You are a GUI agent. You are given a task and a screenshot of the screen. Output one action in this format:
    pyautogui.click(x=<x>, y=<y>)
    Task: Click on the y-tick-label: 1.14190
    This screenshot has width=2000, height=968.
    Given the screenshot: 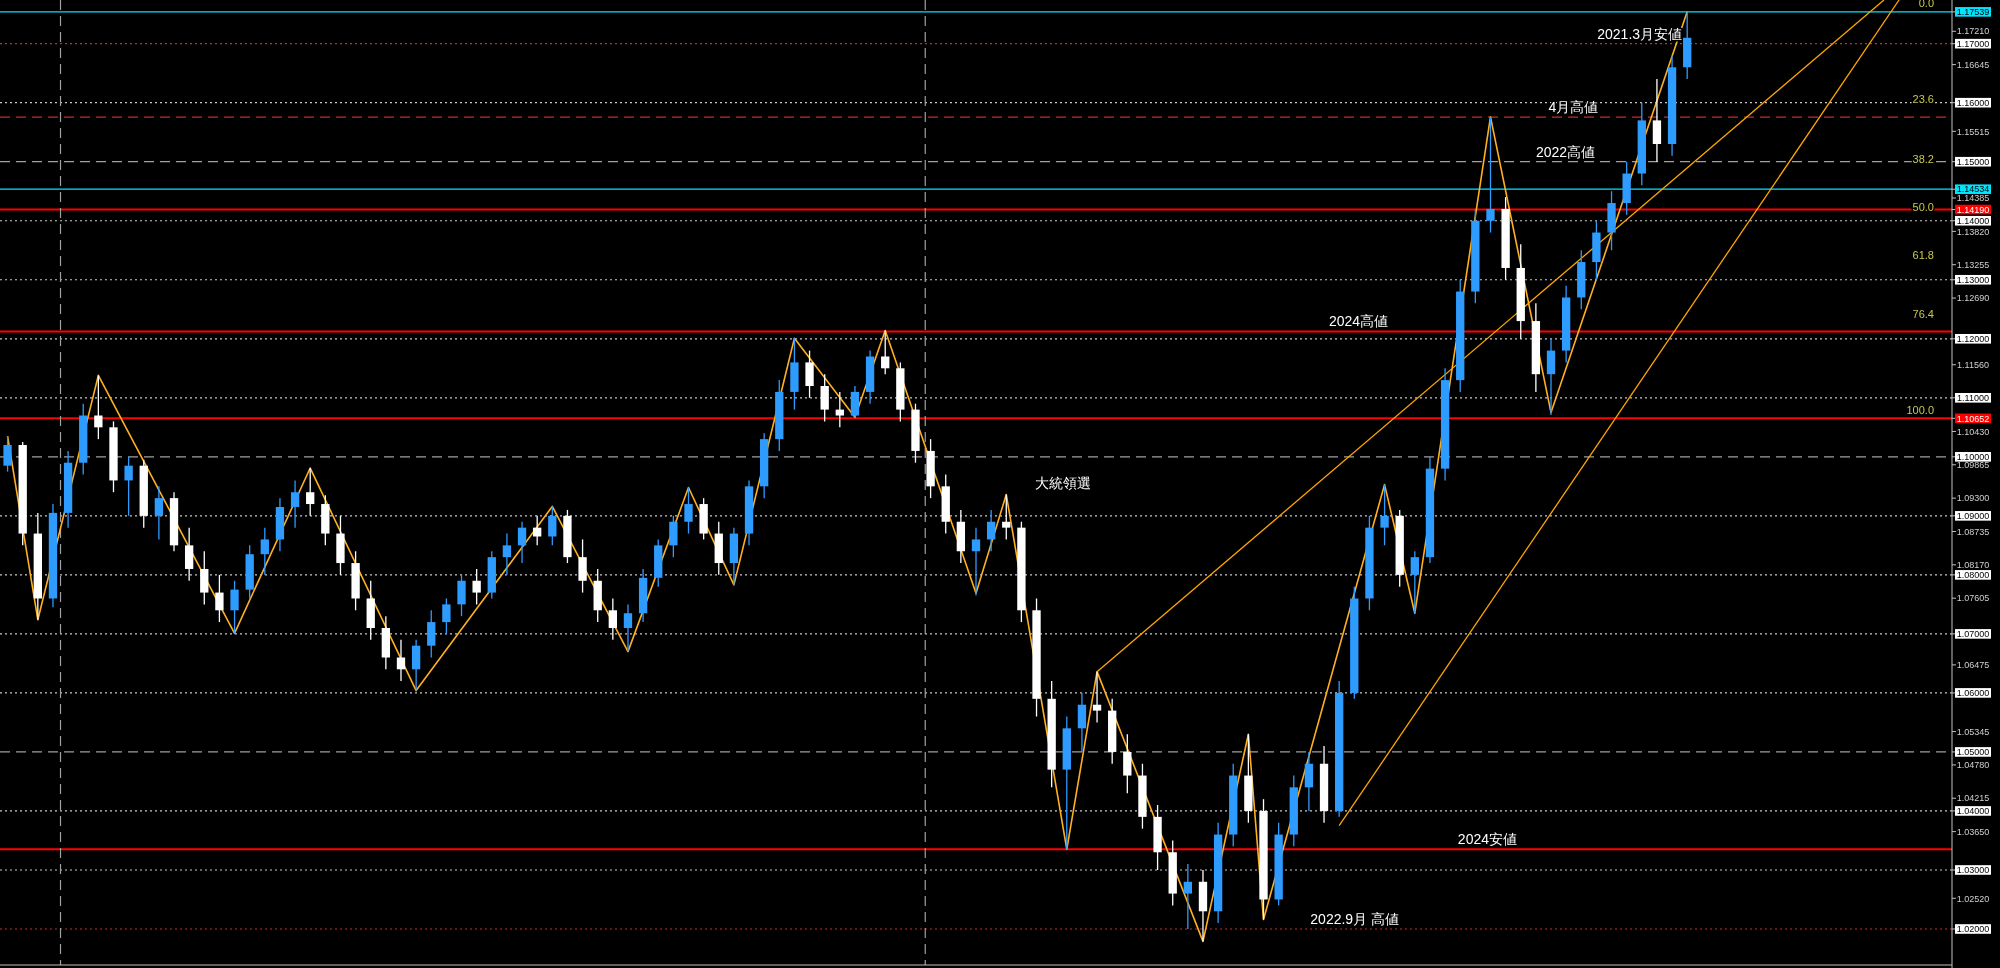 What is the action you would take?
    pyautogui.click(x=1973, y=209)
    